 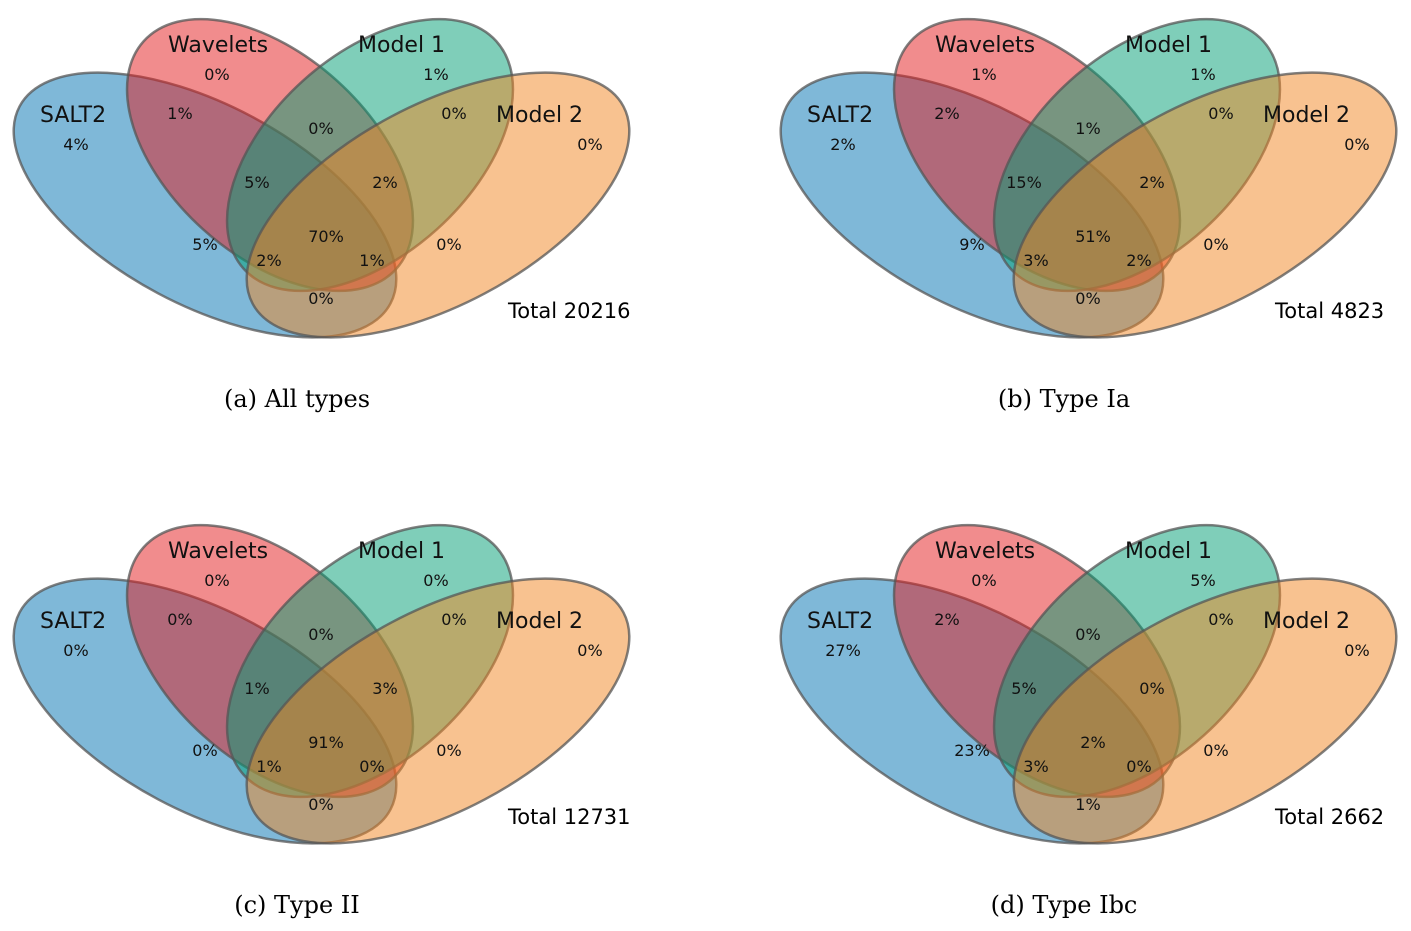 What do you see at coordinates (1151, 688) in the screenshot?
I see `region-wavelets-model1-model2-value: 0%` at bounding box center [1151, 688].